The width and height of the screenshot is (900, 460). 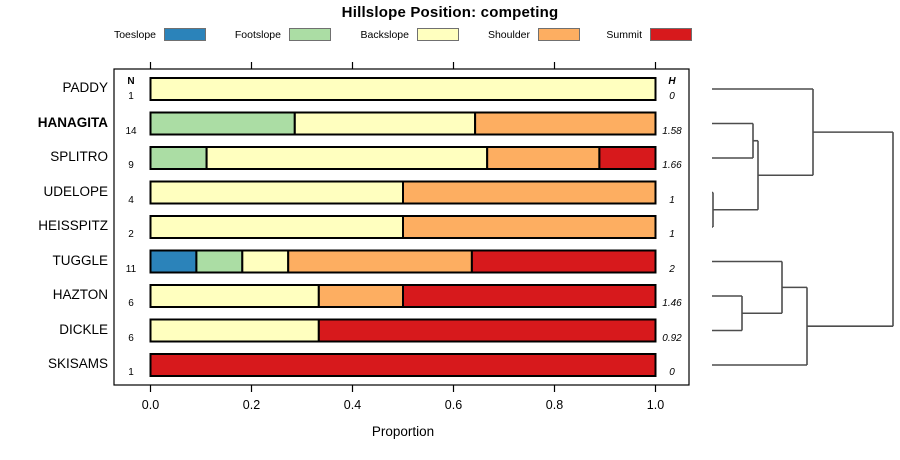 What do you see at coordinates (257, 35) in the screenshot?
I see `legend-label-footslope: Footslope` at bounding box center [257, 35].